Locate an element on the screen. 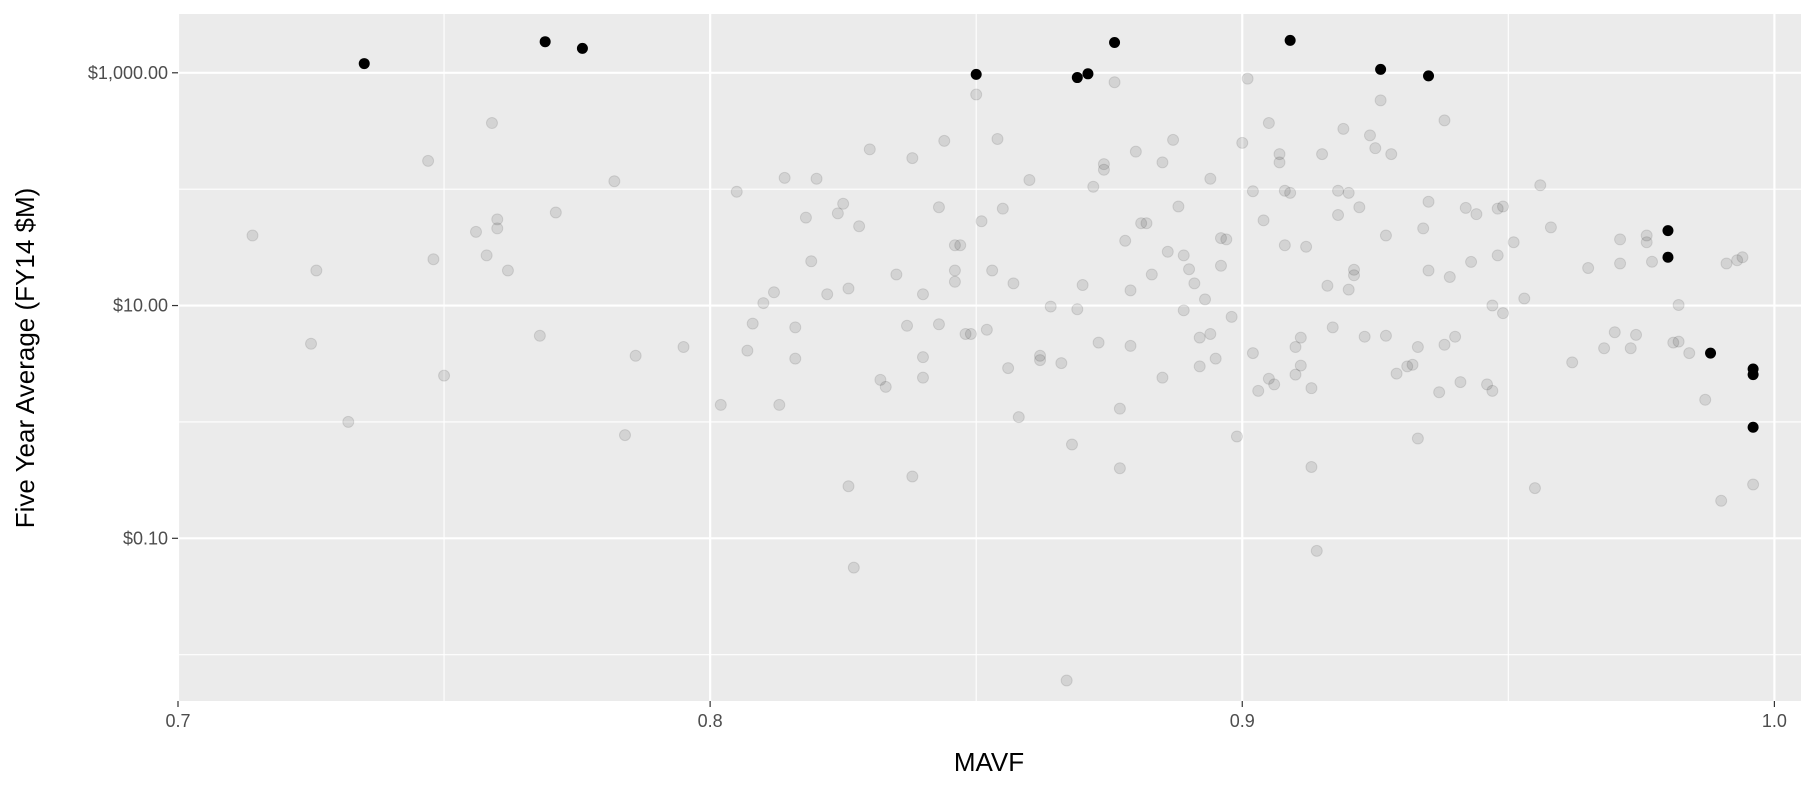  y-tick-label: $0.10 is located at coordinates (145, 538).